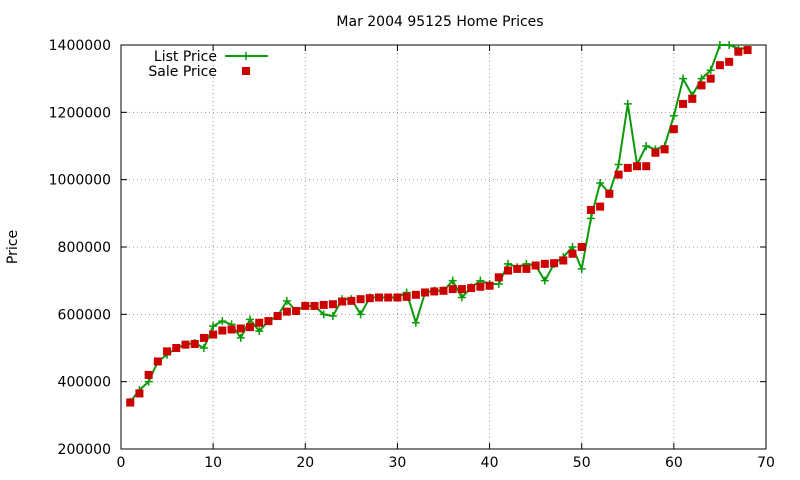 This screenshot has height=480, width=800. What do you see at coordinates (182, 72) in the screenshot?
I see `legend-label-sale-price: Sale Price` at bounding box center [182, 72].